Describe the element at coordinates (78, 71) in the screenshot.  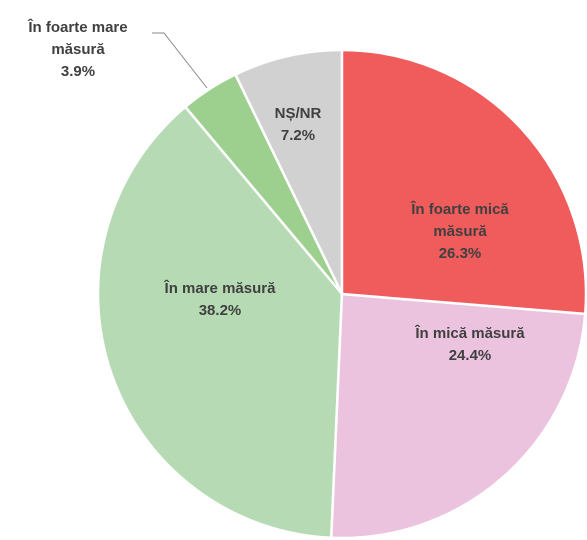
I see `value-label: 3.9%` at that location.